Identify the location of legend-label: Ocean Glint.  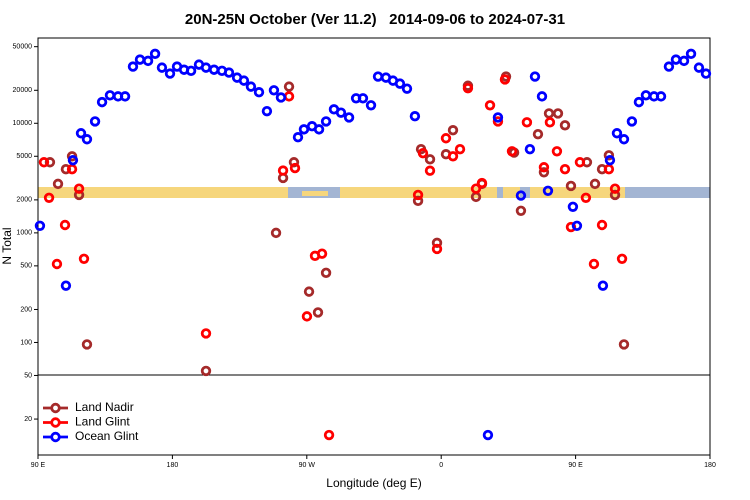
(107, 436).